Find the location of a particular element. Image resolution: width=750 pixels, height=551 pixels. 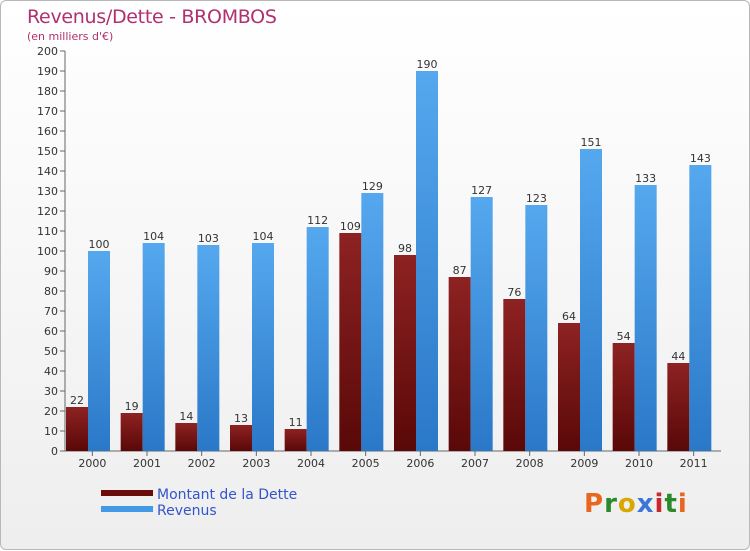

x-tick-label: 2006 is located at coordinates (420, 463).